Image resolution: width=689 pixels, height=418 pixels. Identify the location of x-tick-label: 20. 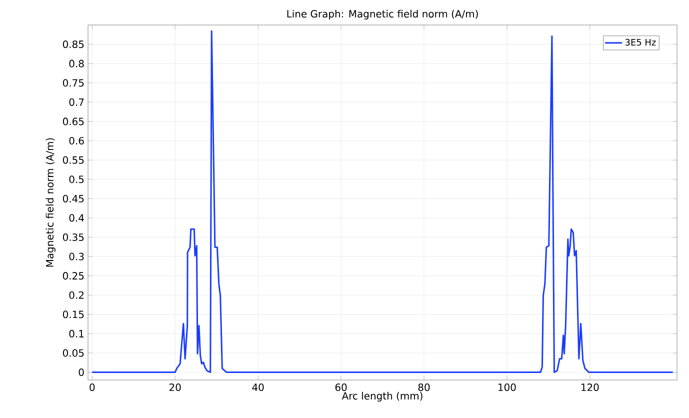
(175, 388).